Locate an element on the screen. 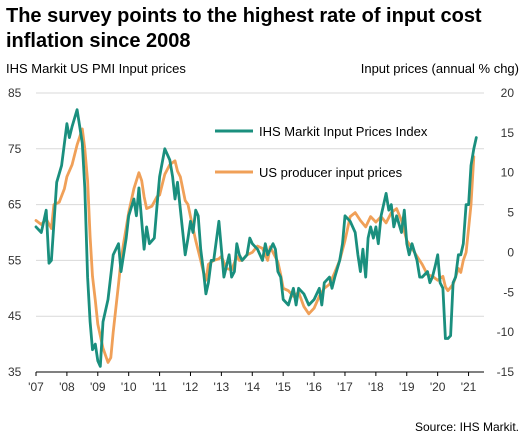 The height and width of the screenshot is (444, 529). x-tick-label: '07 is located at coordinates (36, 387).